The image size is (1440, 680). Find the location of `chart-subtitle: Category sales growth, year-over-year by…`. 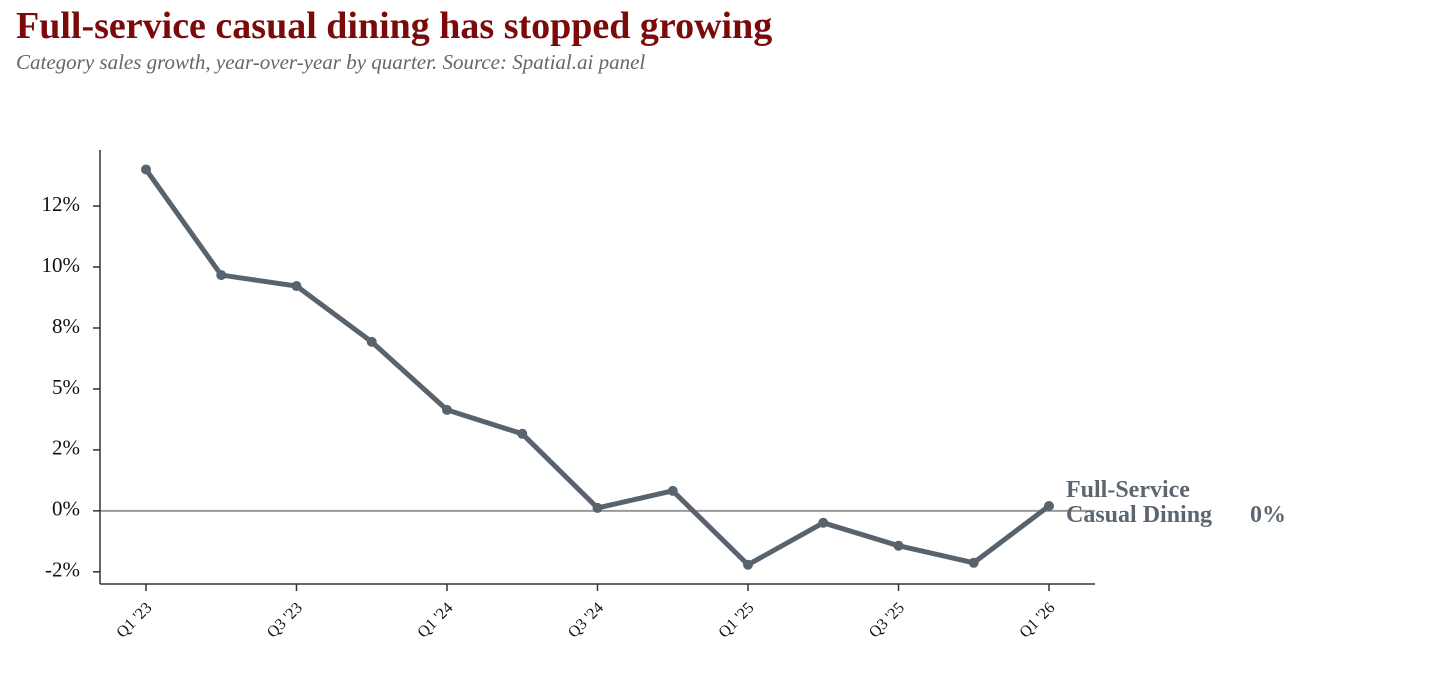

chart-subtitle: Category sales growth, year-over-year by… is located at coordinates (331, 62).